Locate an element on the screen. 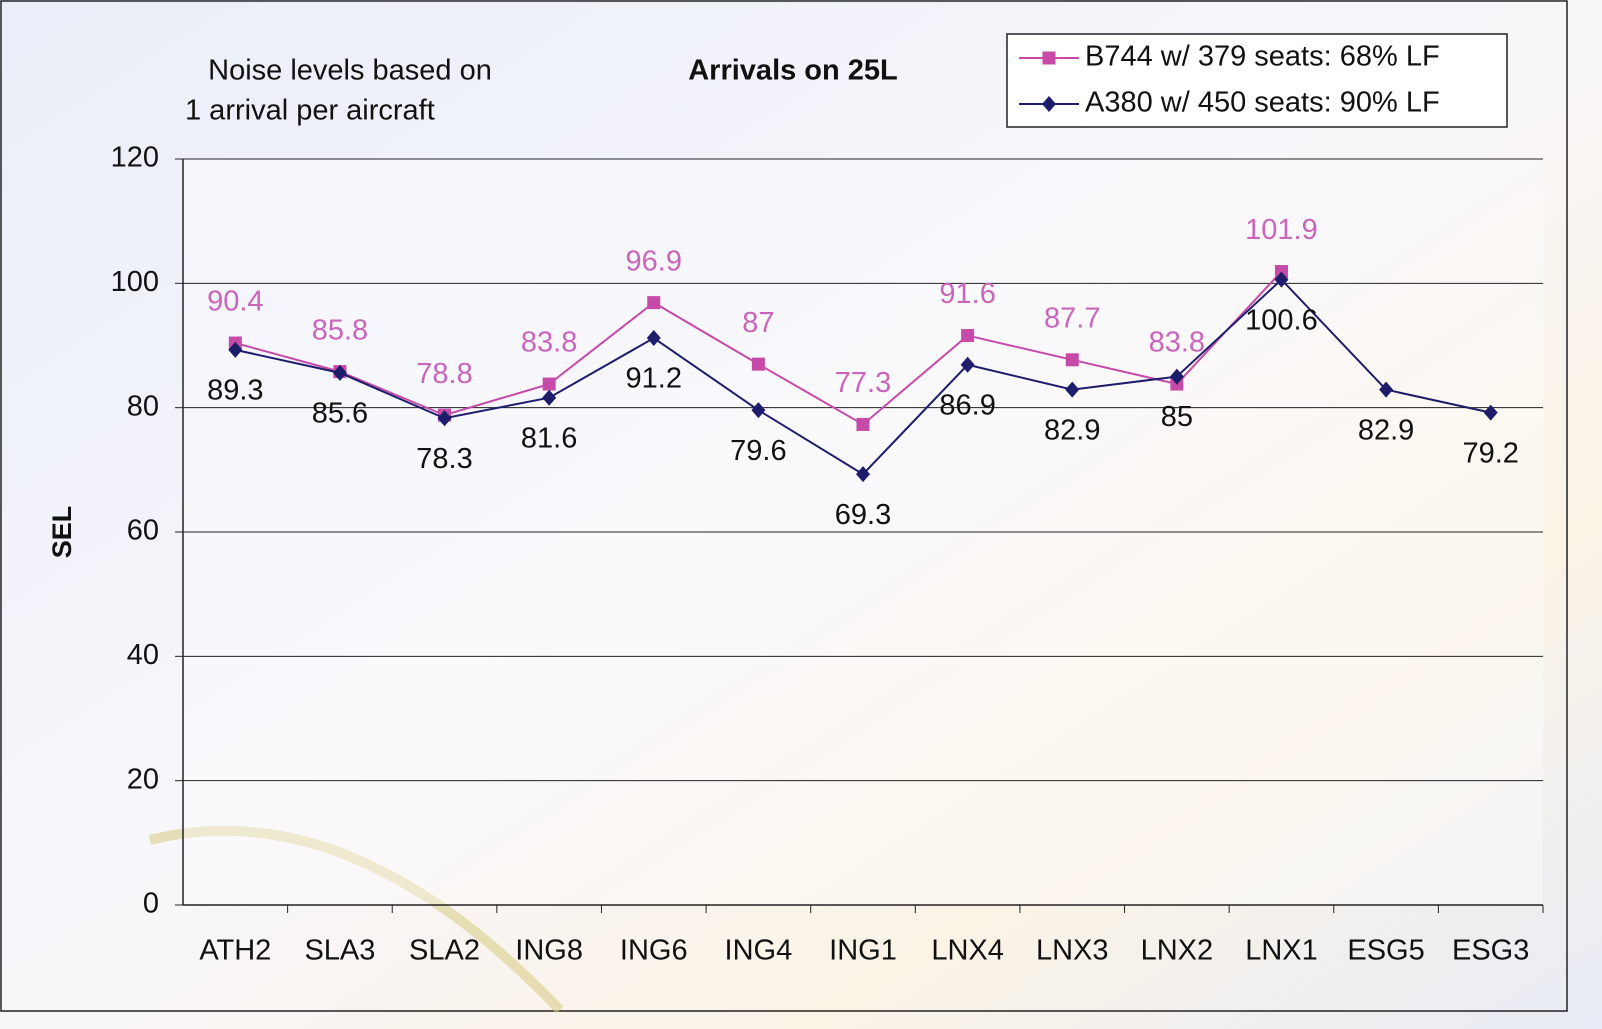  data-label: 100.6 is located at coordinates (1281, 320).